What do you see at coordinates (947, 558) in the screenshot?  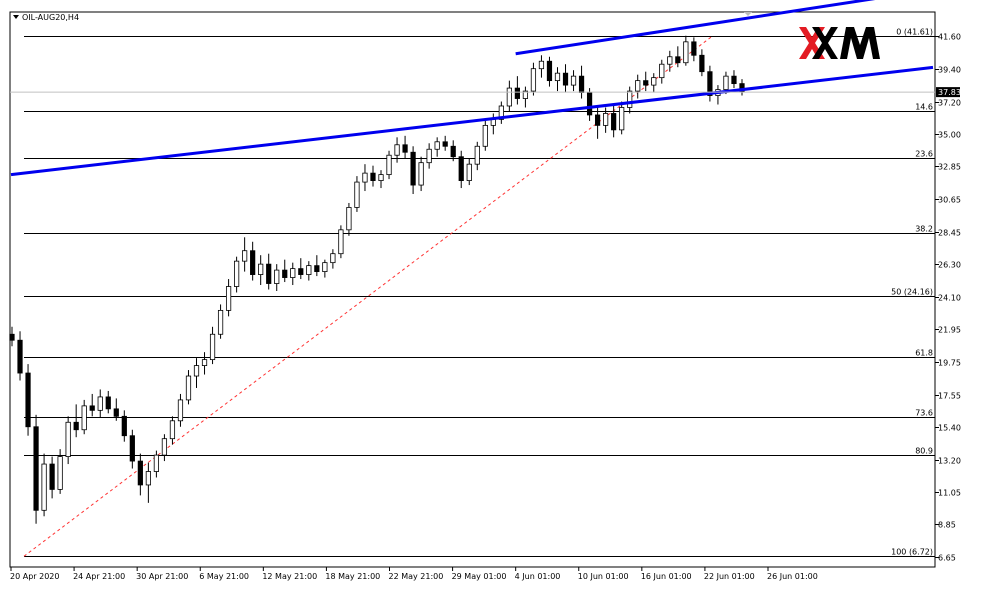 I see `price-tick-label: 6.65` at bounding box center [947, 558].